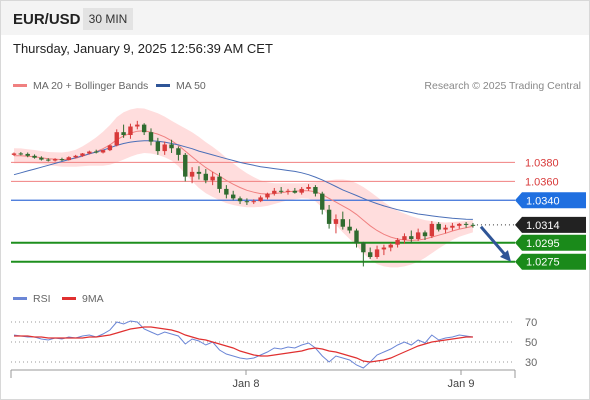 The height and width of the screenshot is (400, 590). Describe the element at coordinates (550, 200) in the screenshot. I see `level-tag-2-bg` at that location.